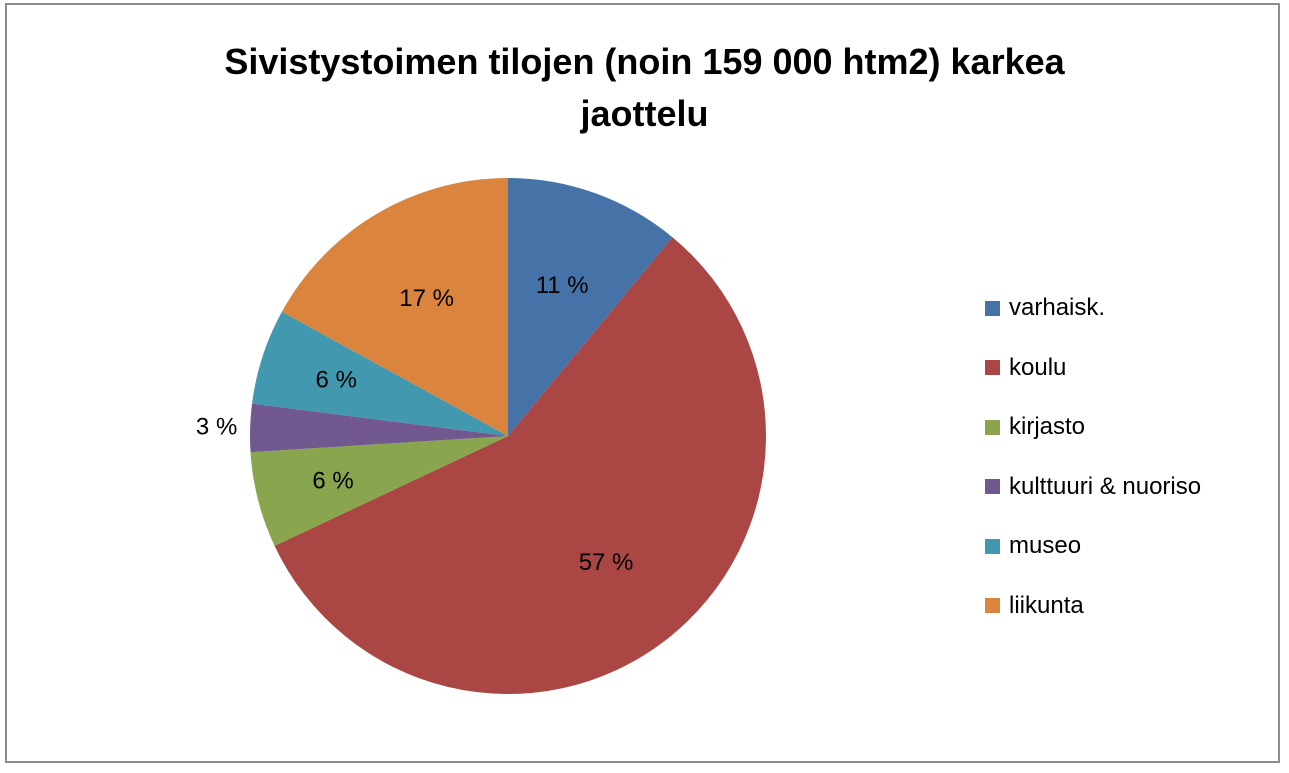 This screenshot has width=1289, height=773. What do you see at coordinates (216, 426) in the screenshot?
I see `data-label-3: 3 %` at bounding box center [216, 426].